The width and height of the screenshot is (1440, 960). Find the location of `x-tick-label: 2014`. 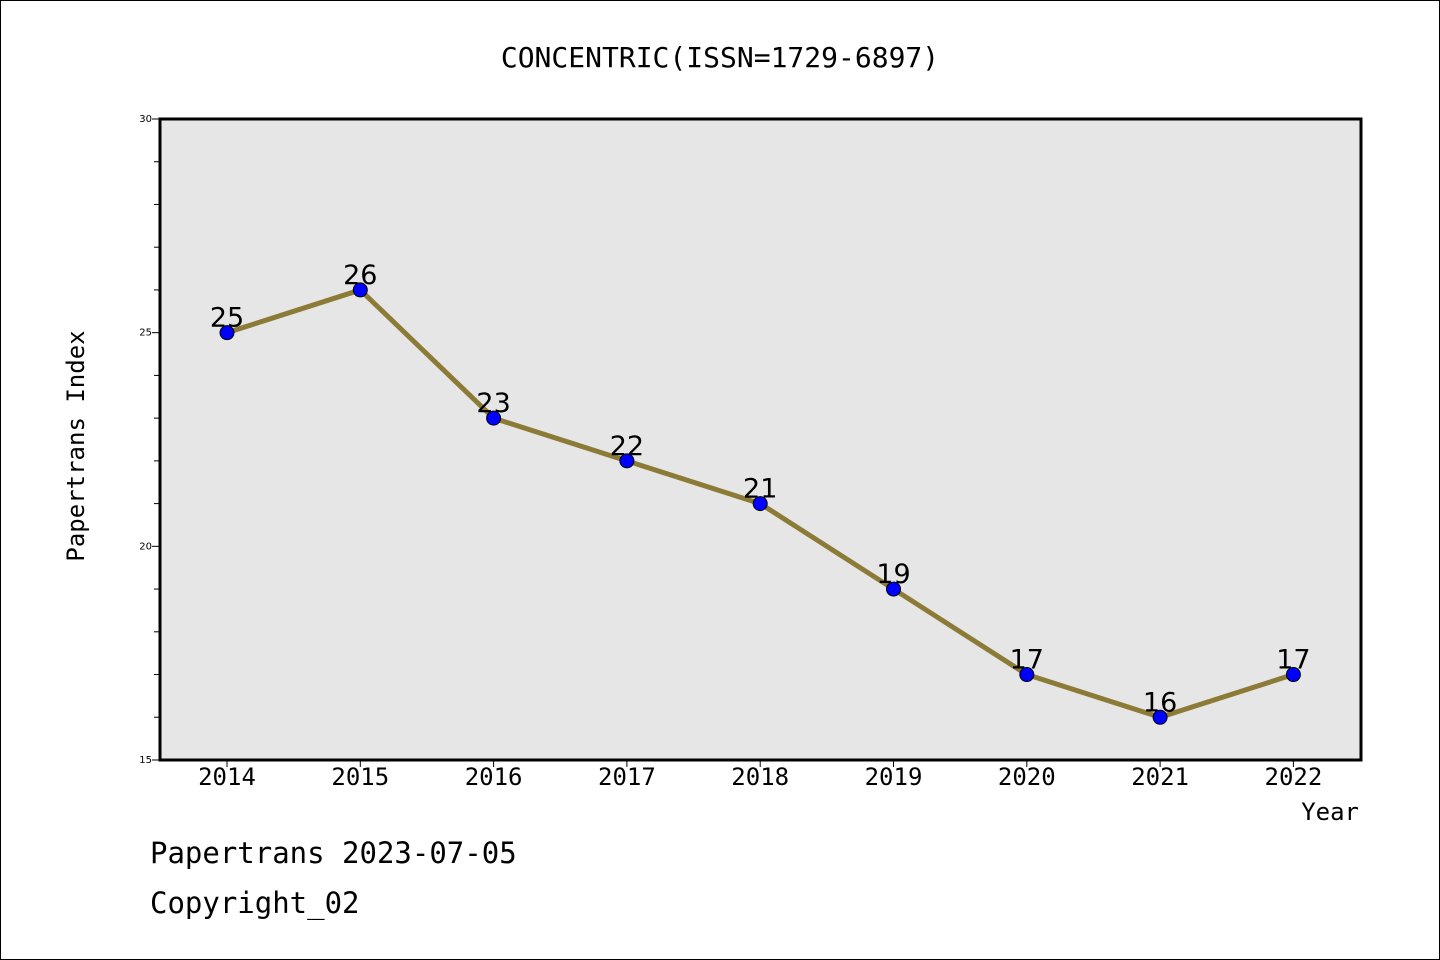

x-tick-label: 2014 is located at coordinates (227, 777).